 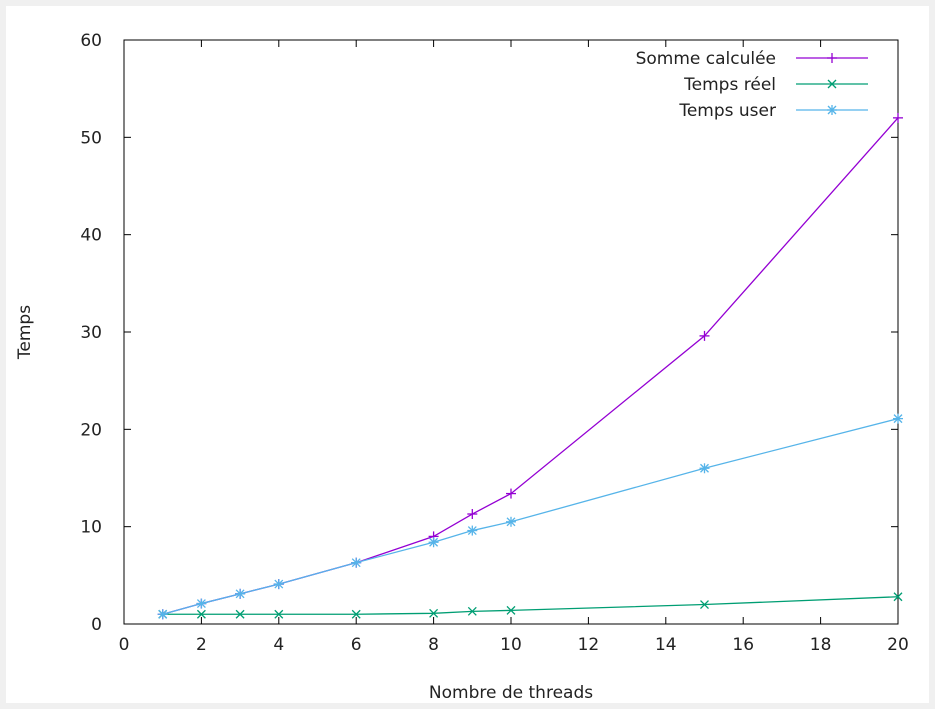 What do you see at coordinates (91, 236) in the screenshot?
I see `y-tick-label: 40` at bounding box center [91, 236].